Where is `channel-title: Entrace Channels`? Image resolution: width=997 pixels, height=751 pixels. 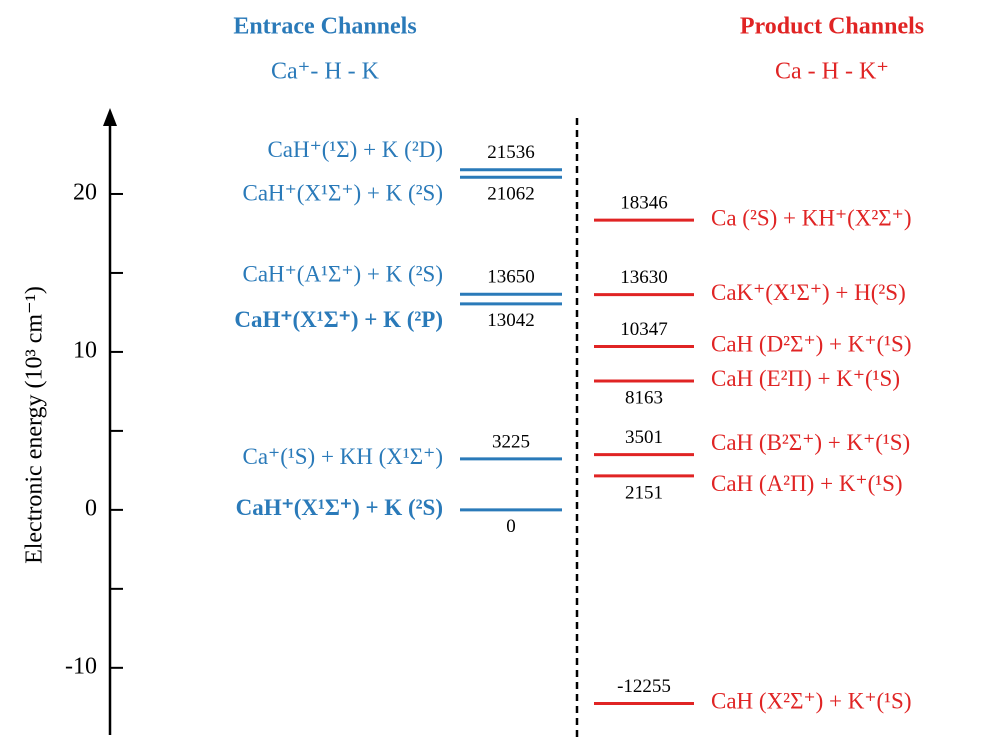
channel-title: Entrace Channels is located at coordinates (324, 27).